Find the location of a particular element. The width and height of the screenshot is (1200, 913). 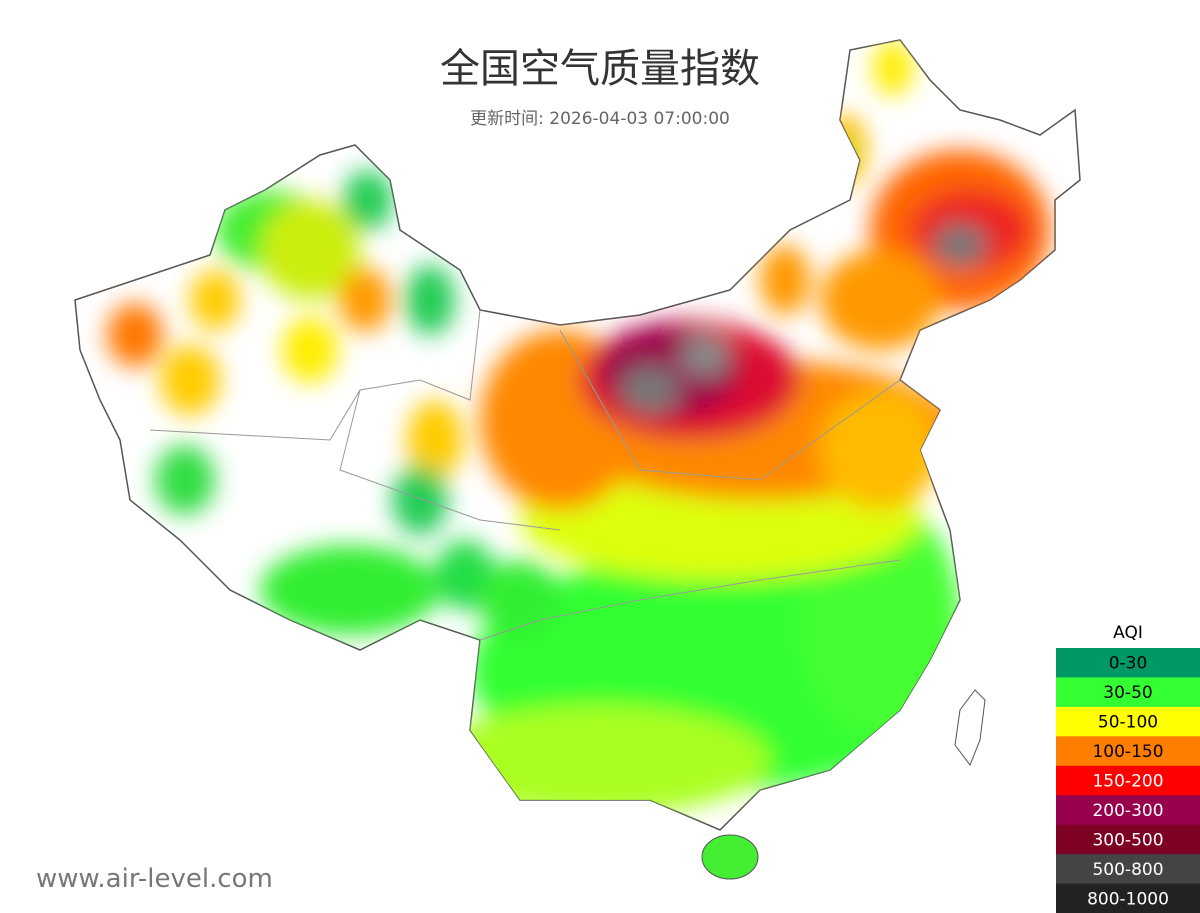

legend-label: 150-200 is located at coordinates (1127, 782).